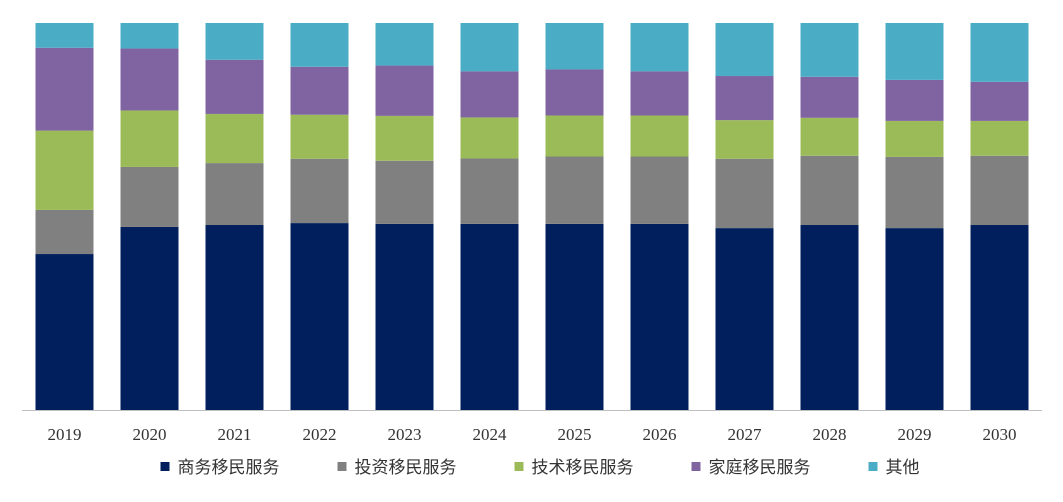  I want to click on legend-label-2: 技术移民服务, so click(583, 468).